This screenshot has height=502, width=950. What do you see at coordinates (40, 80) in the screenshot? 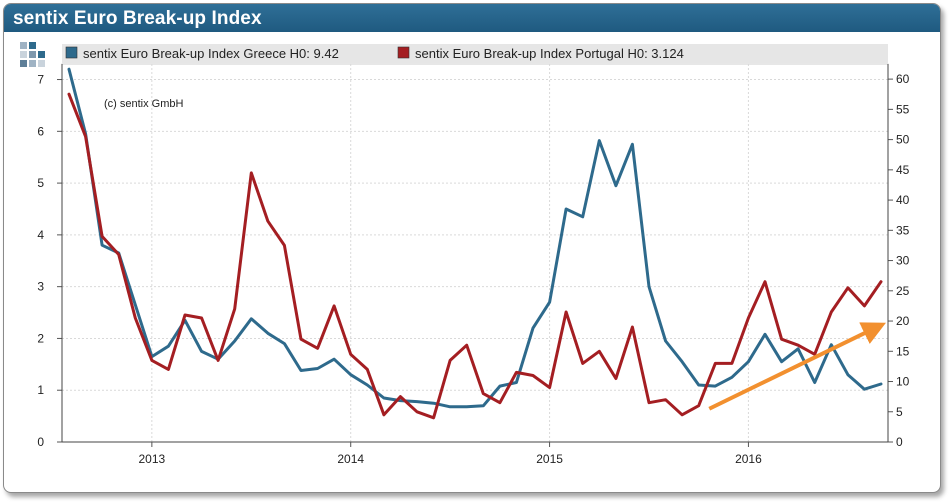
I see `y-left-tick-label: 7` at bounding box center [40, 80].